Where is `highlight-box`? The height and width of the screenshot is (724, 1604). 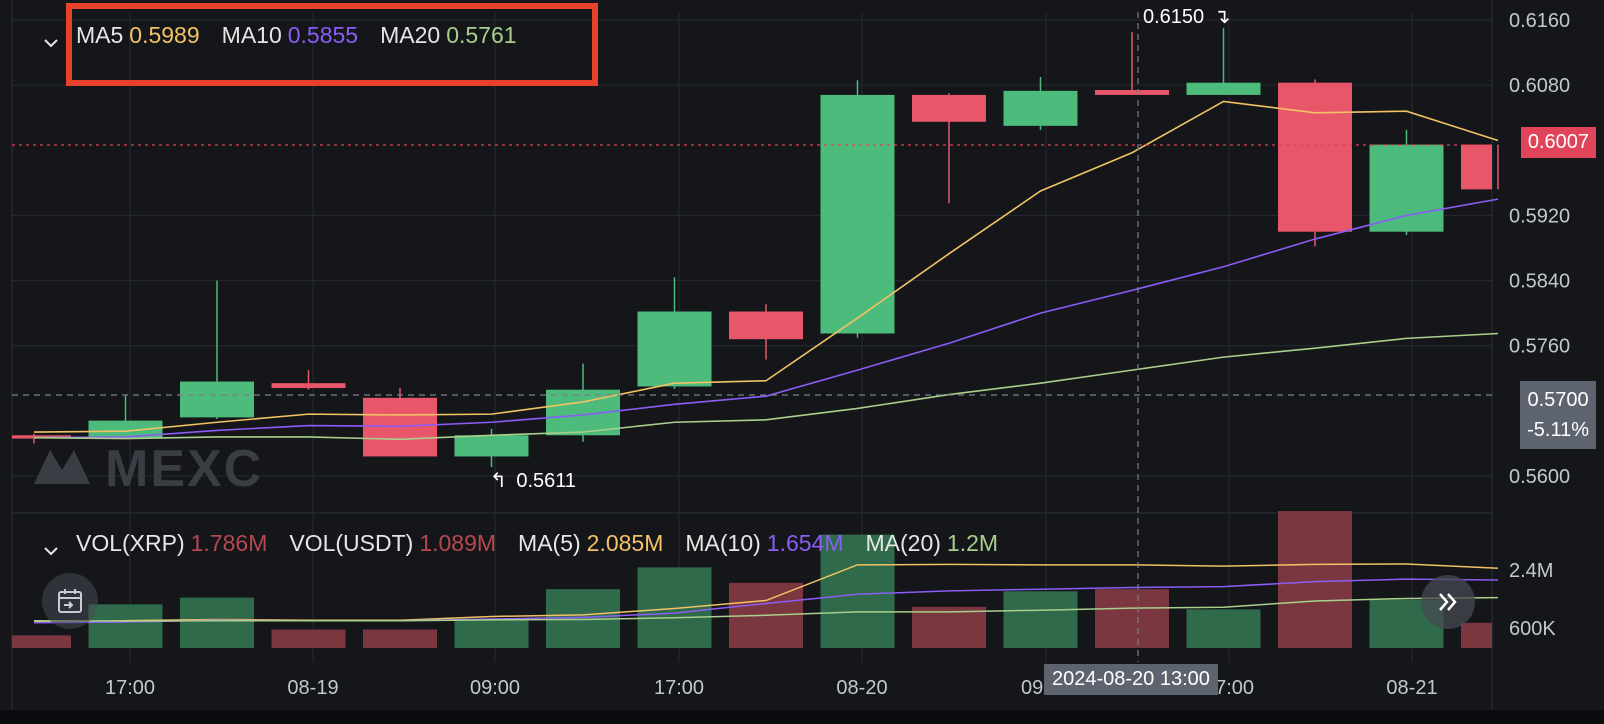 highlight-box is located at coordinates (332, 44).